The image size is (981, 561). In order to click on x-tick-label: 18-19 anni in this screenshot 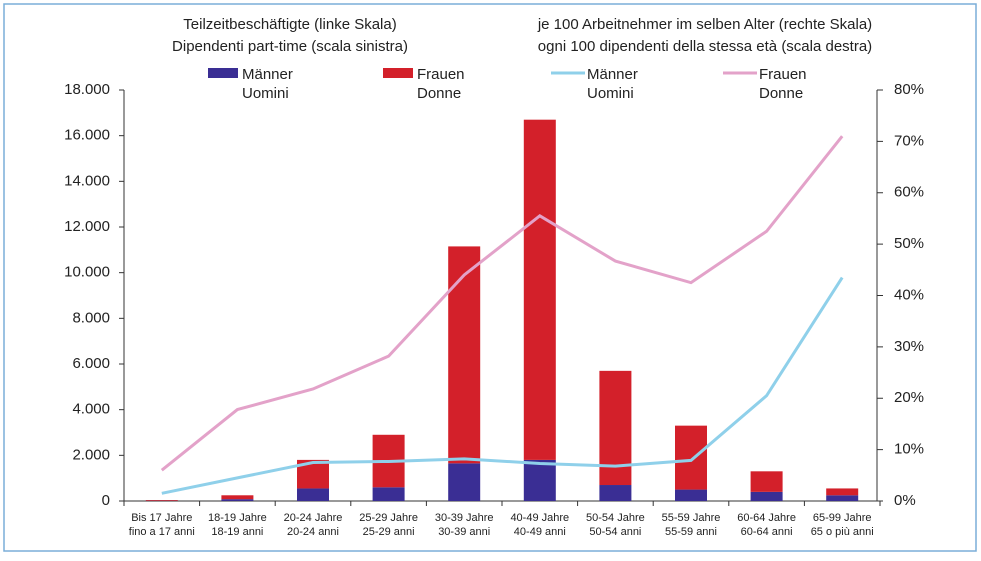, I will do `click(237, 532)`.